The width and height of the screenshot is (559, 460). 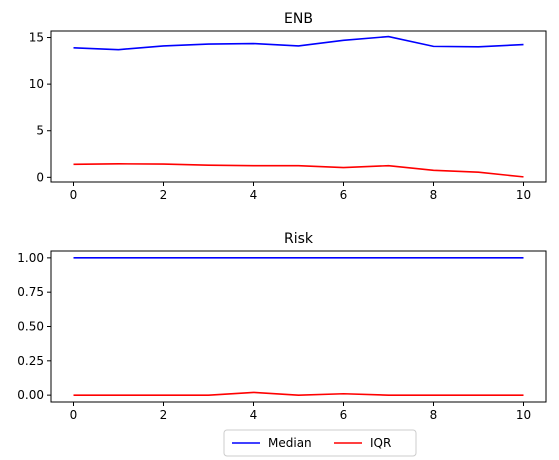 What do you see at coordinates (30, 327) in the screenshot?
I see `y-tick-label: 0.50` at bounding box center [30, 327].